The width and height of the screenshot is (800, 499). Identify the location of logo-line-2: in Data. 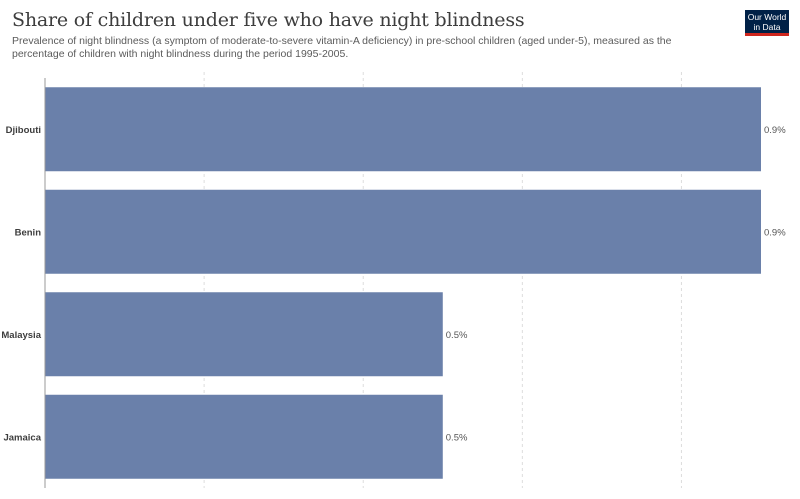
(767, 27).